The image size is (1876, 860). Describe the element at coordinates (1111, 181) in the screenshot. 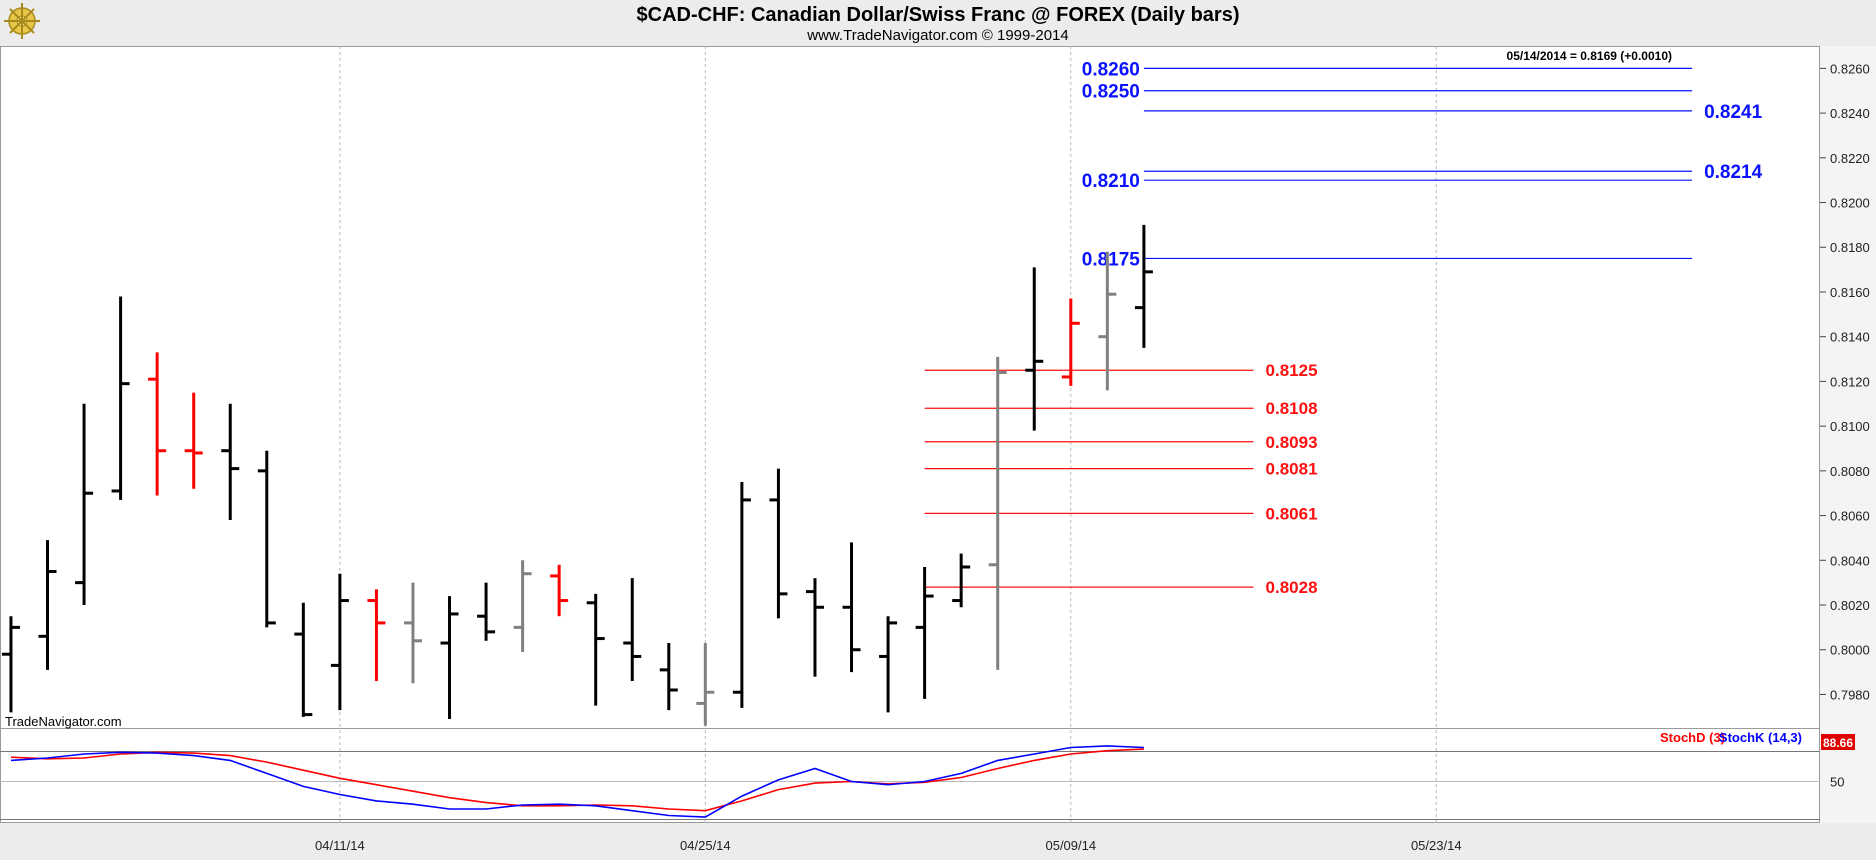

I see `resistance-label: 0.8210` at that location.